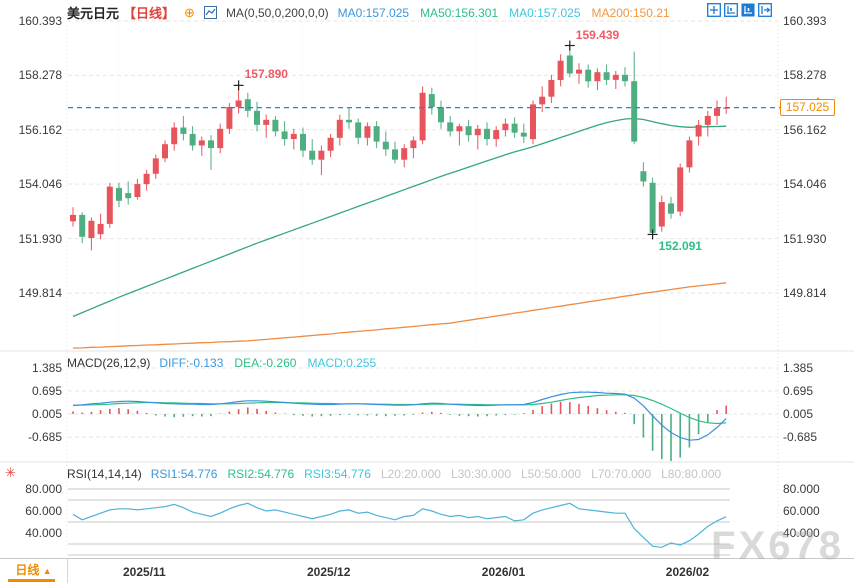  Describe the element at coordinates (748, 10) in the screenshot. I see `axis-scale-filled-icon` at that location.